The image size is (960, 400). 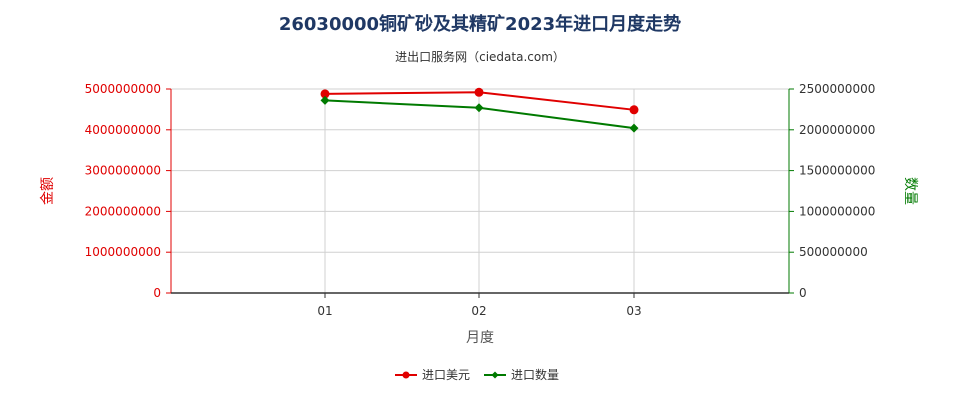 I want to click on right-tick-label: 0, so click(x=803, y=293).